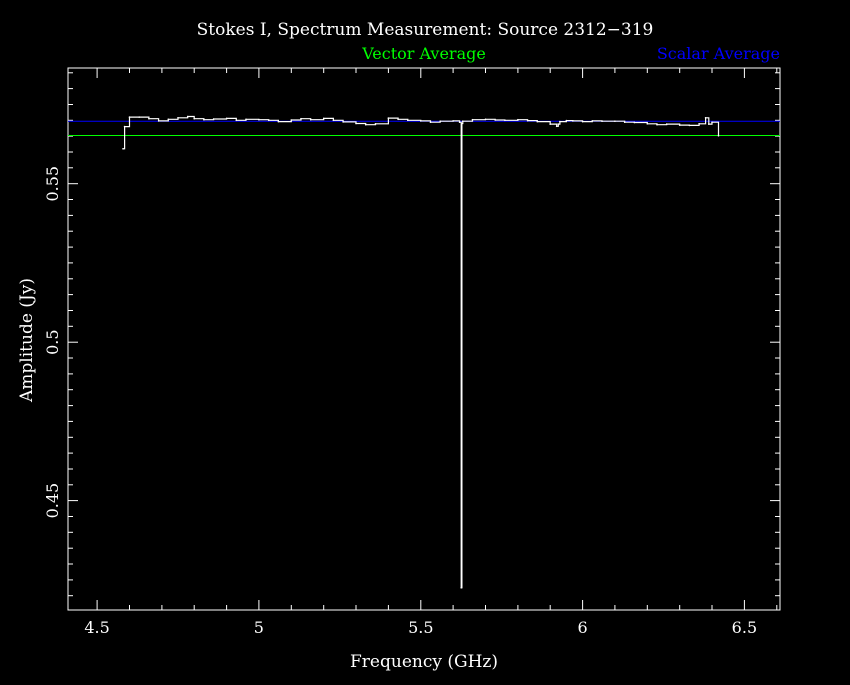 Image resolution: width=850 pixels, height=685 pixels. What do you see at coordinates (52, 501) in the screenshot?
I see `y-tick-label: 0.45` at bounding box center [52, 501].